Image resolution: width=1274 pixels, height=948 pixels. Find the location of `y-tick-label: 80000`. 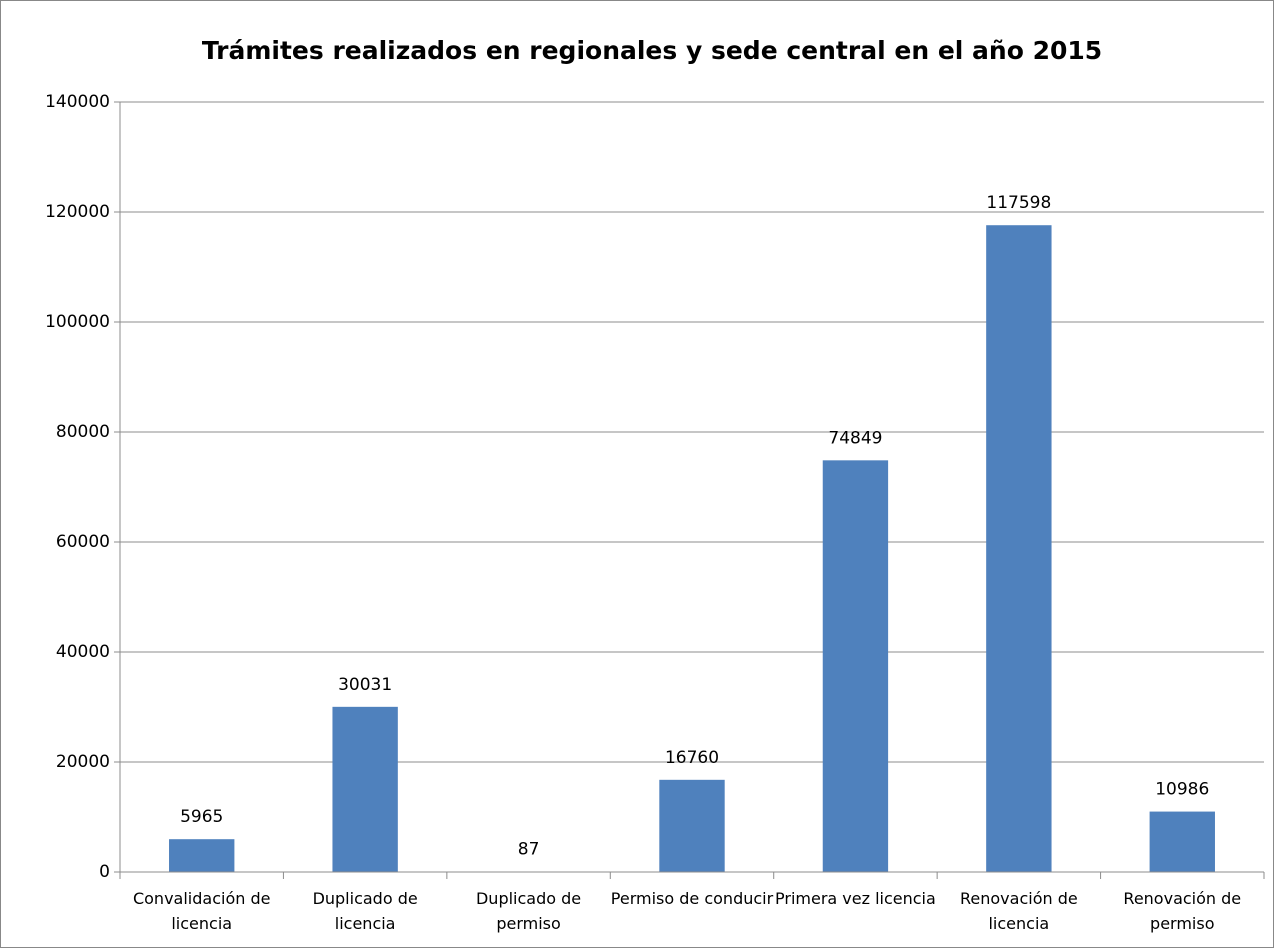

y-tick-label: 80000 is located at coordinates (83, 432).